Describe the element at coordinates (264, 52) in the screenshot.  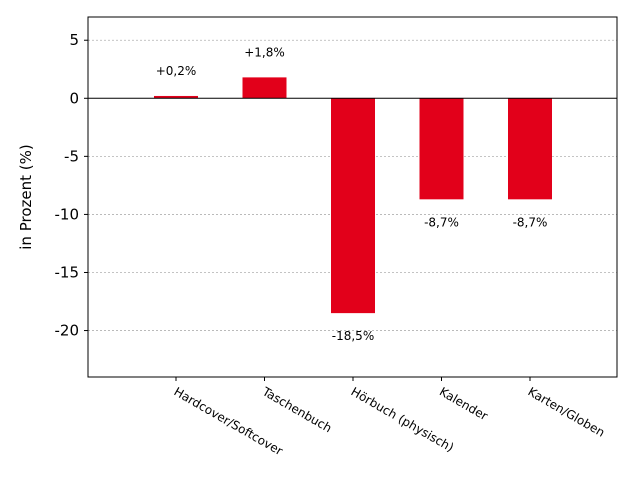
I see `data-label: +1,8%` at that location.